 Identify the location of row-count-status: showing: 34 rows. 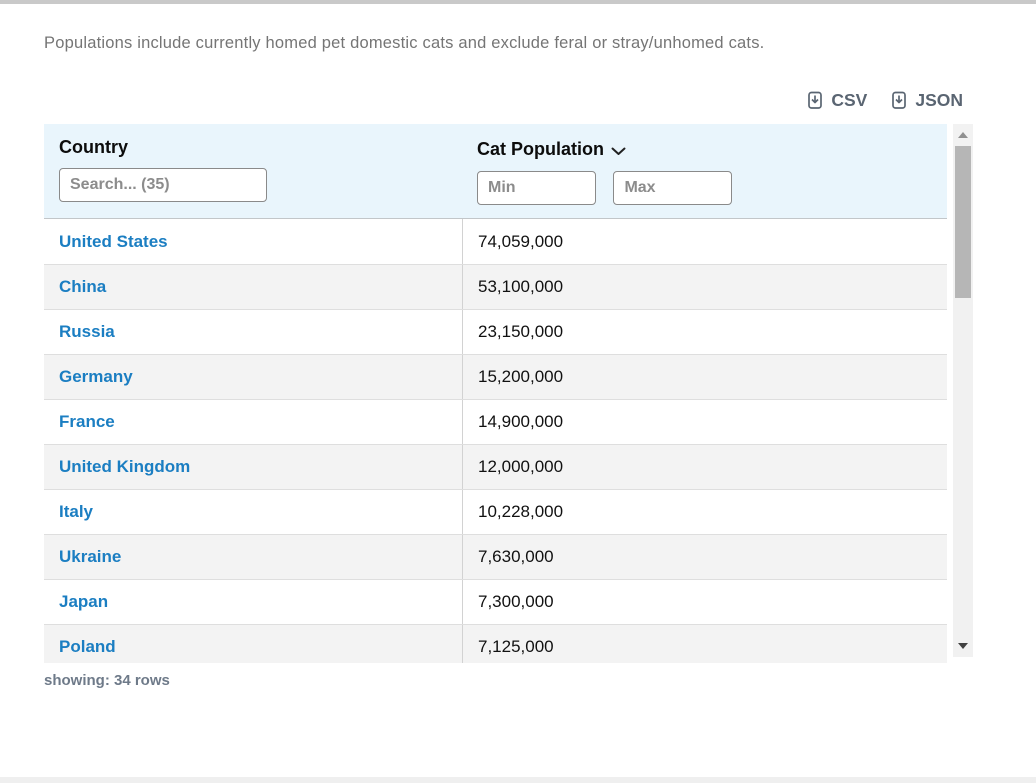
(107, 680).